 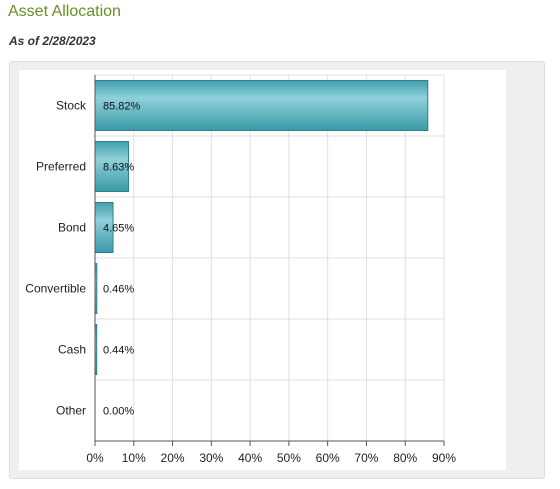 I want to click on x-tick-label: 30%, so click(x=211, y=458).